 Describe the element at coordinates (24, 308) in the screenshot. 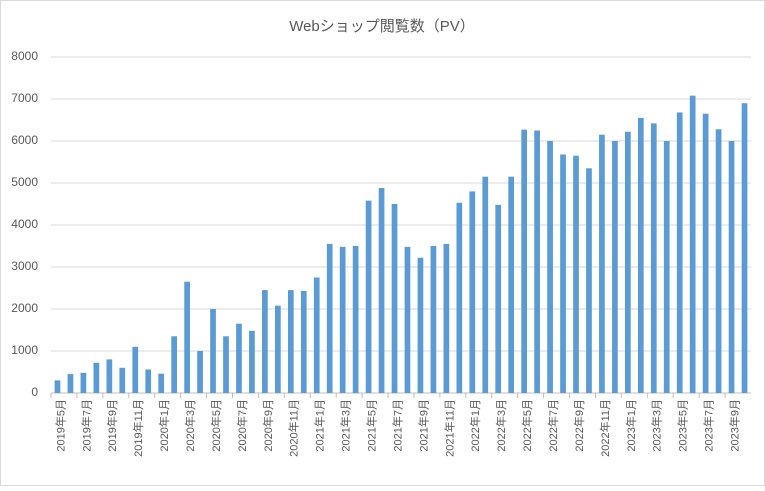

I see `y-tick-label: 2000` at that location.